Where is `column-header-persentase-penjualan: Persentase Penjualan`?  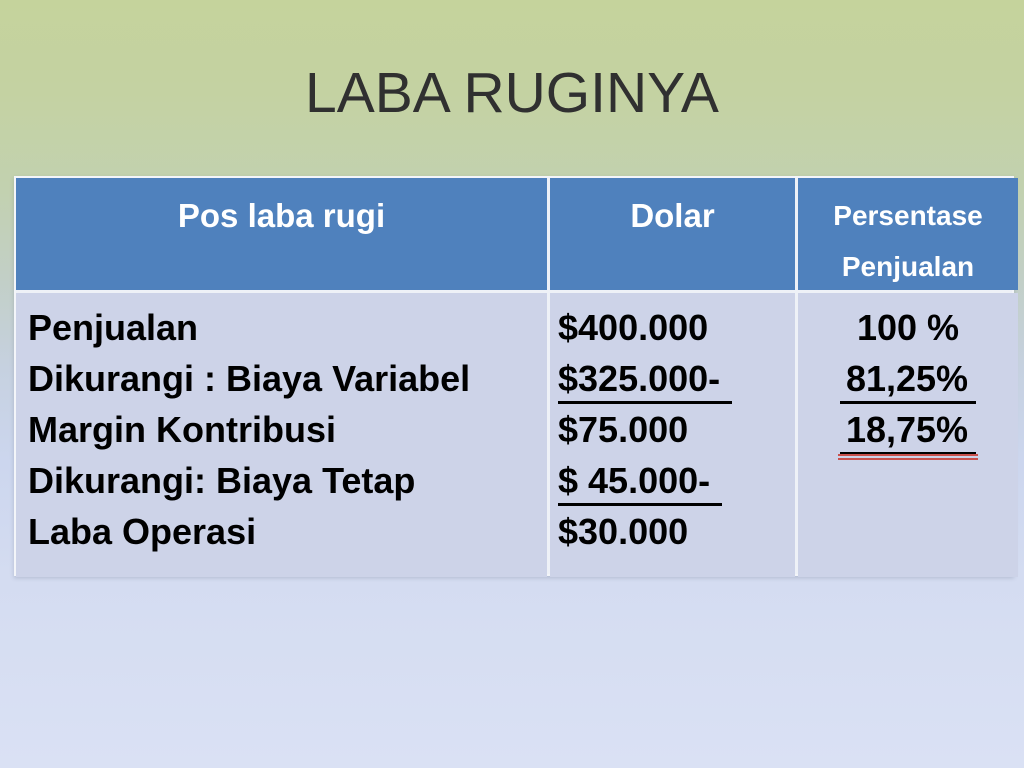
column-header-persentase-penjualan: Persentase Penjualan is located at coordinates (908, 234).